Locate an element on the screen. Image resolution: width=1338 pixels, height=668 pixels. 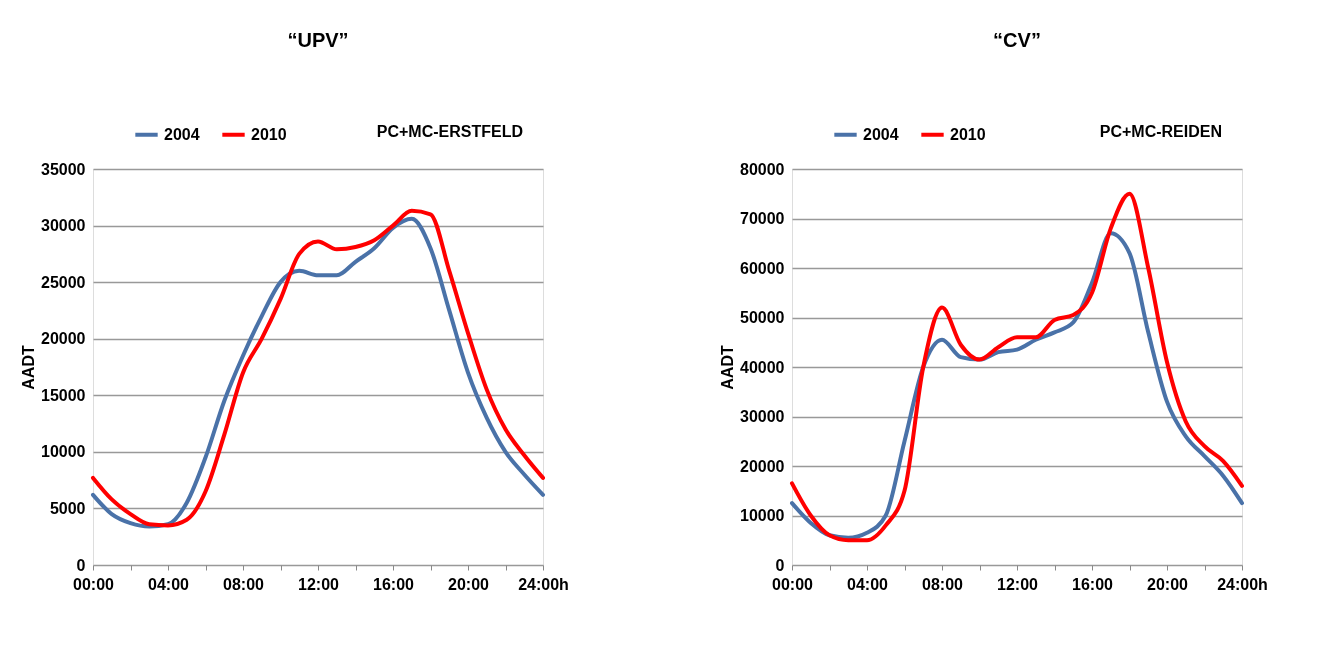
y-tick-label: 60000 is located at coordinates (762, 268).